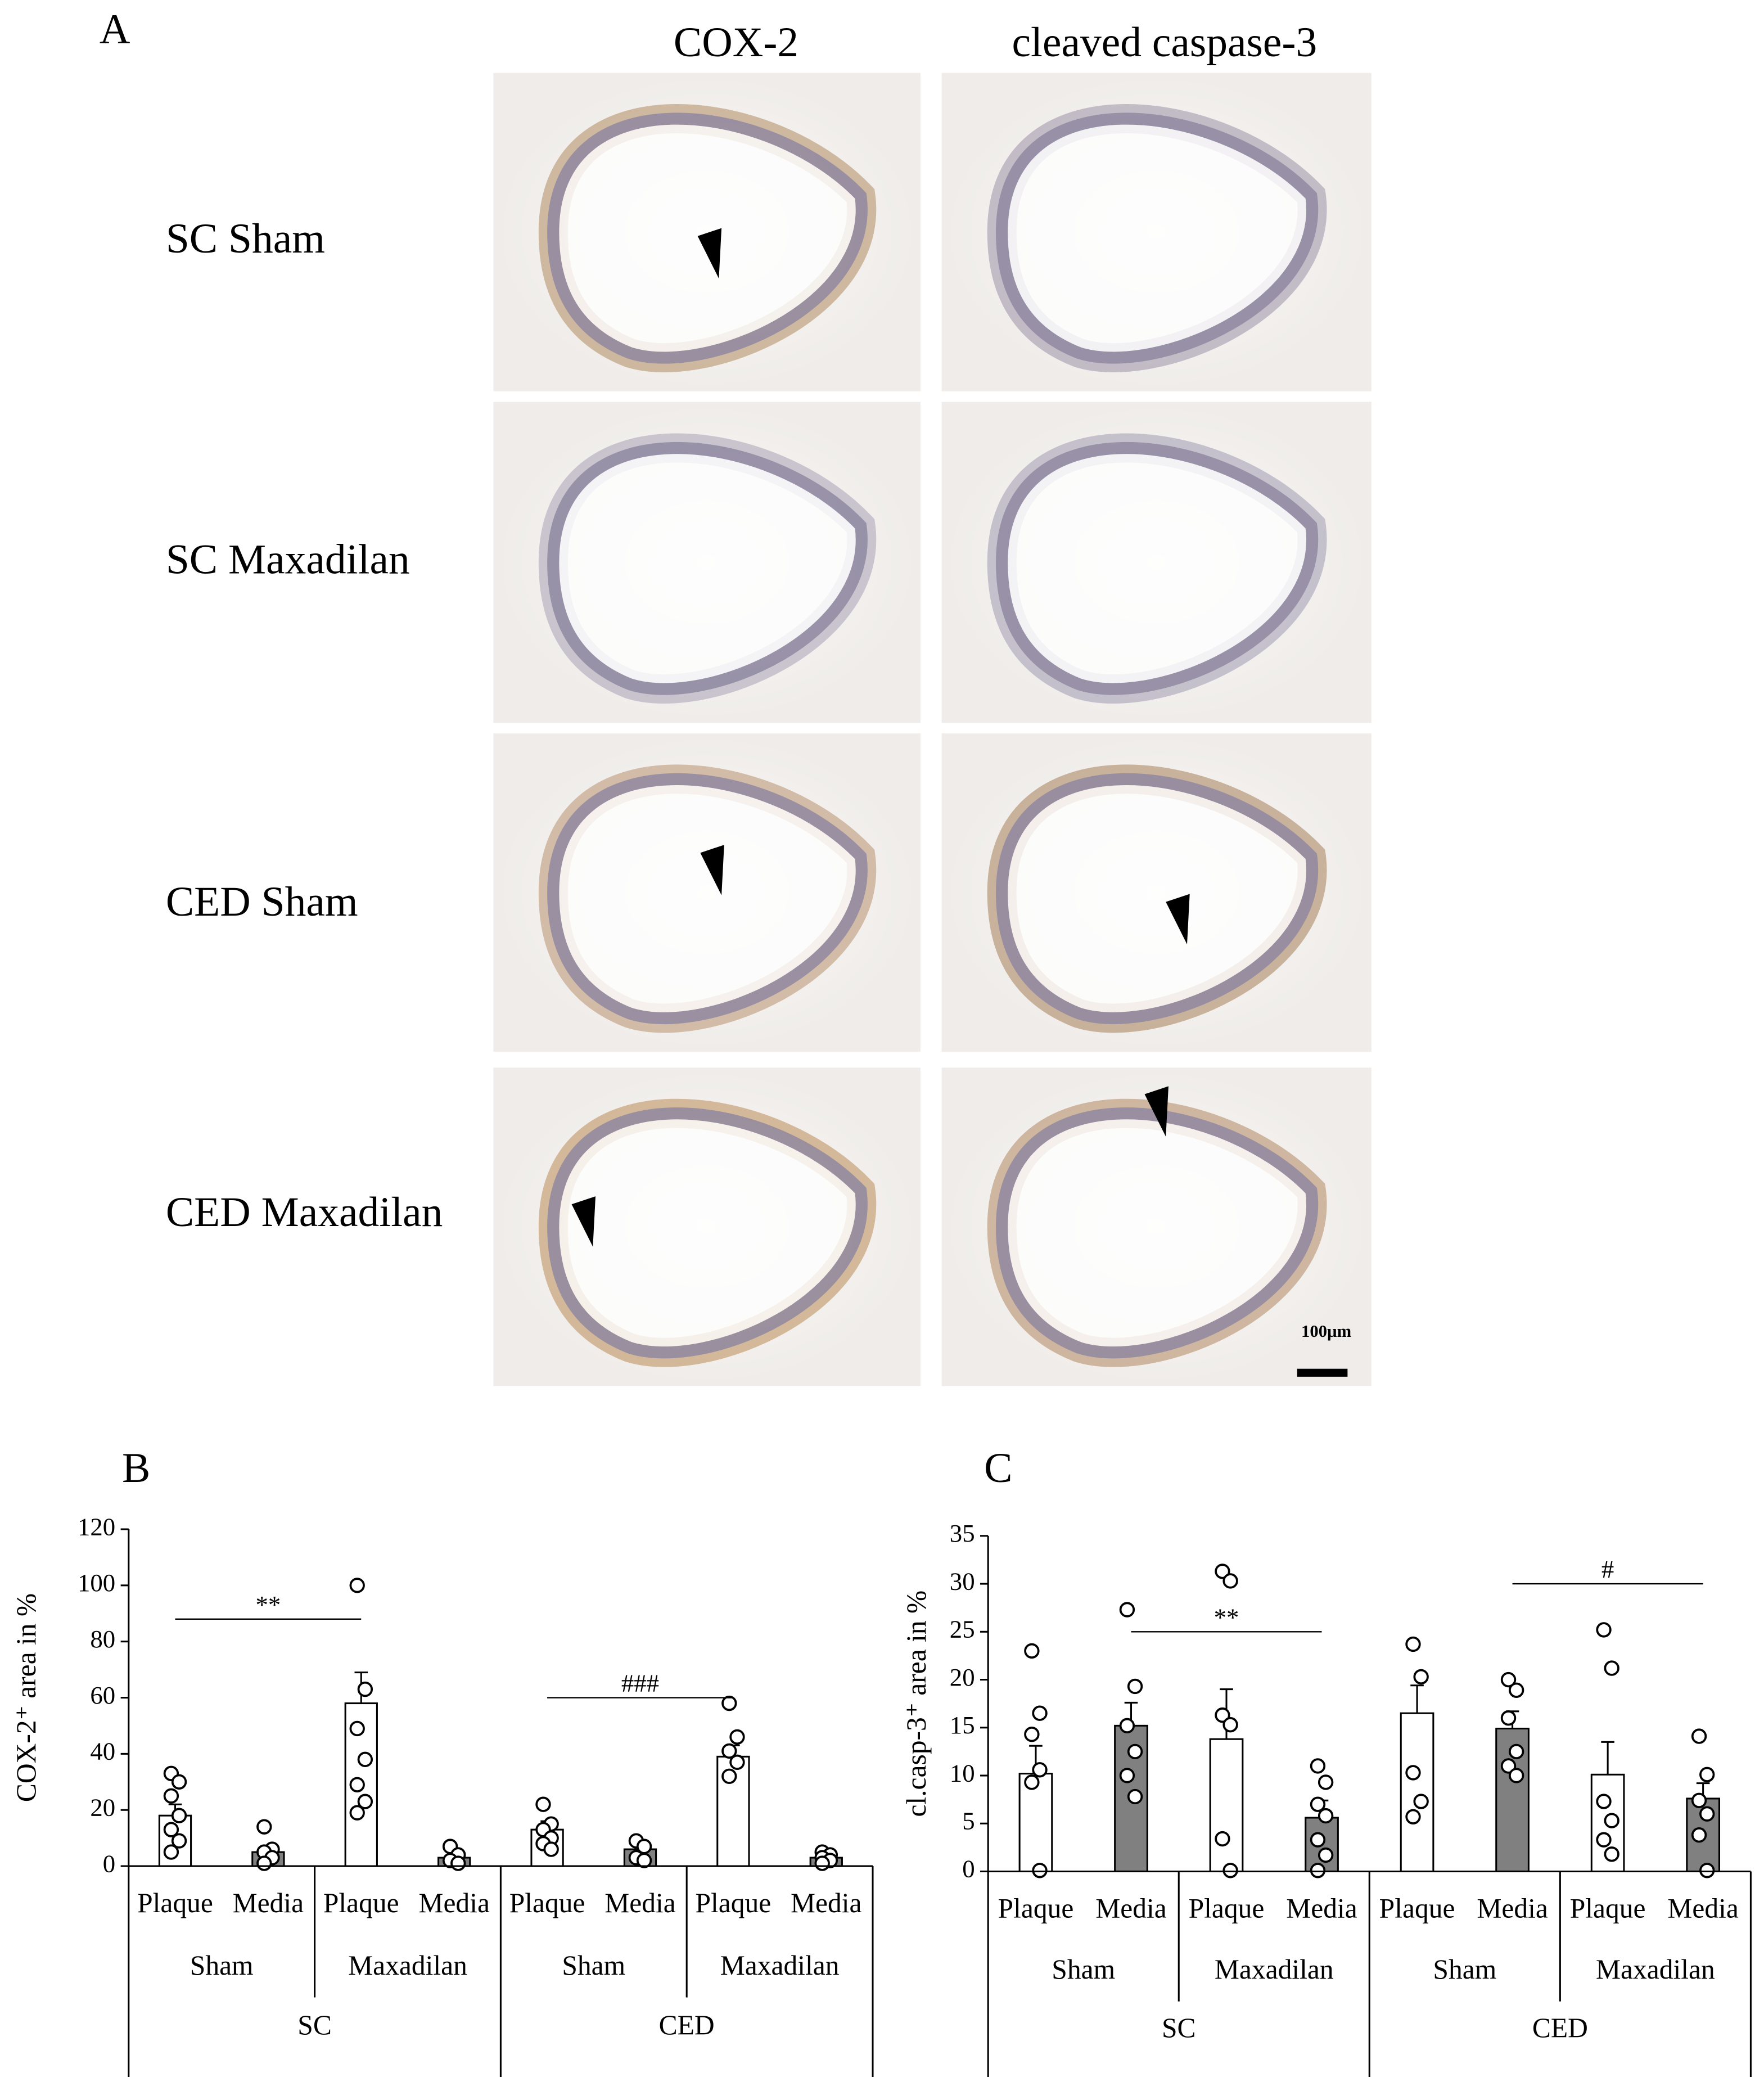 The image size is (1764, 2077). I want to click on y-tick-label: 15, so click(962, 1725).